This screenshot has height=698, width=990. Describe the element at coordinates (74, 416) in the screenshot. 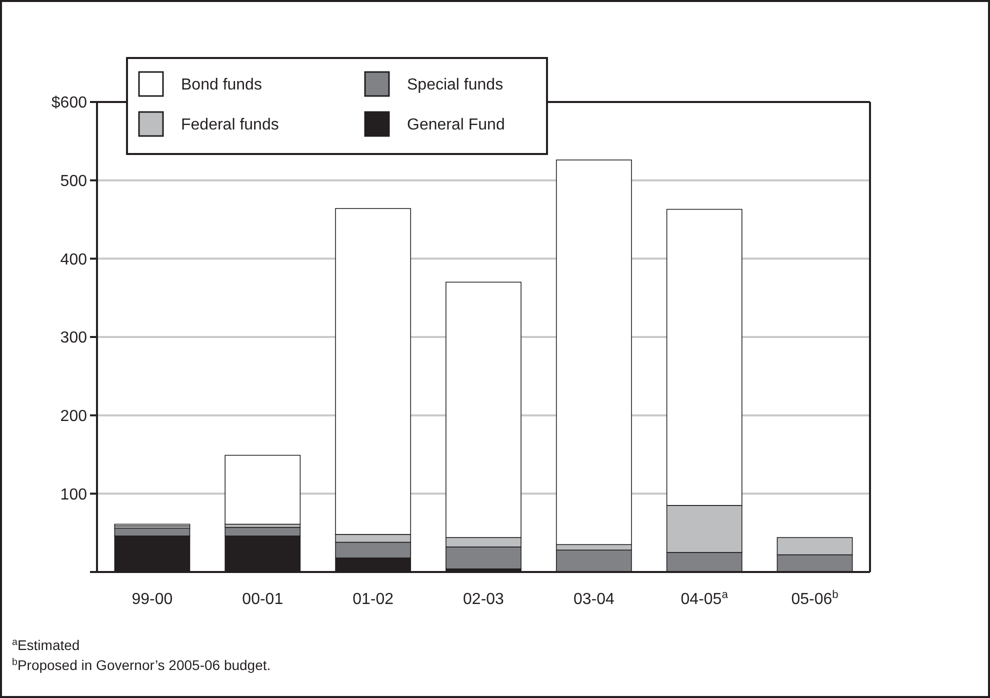

I see `y-tick-label: 200` at that location.